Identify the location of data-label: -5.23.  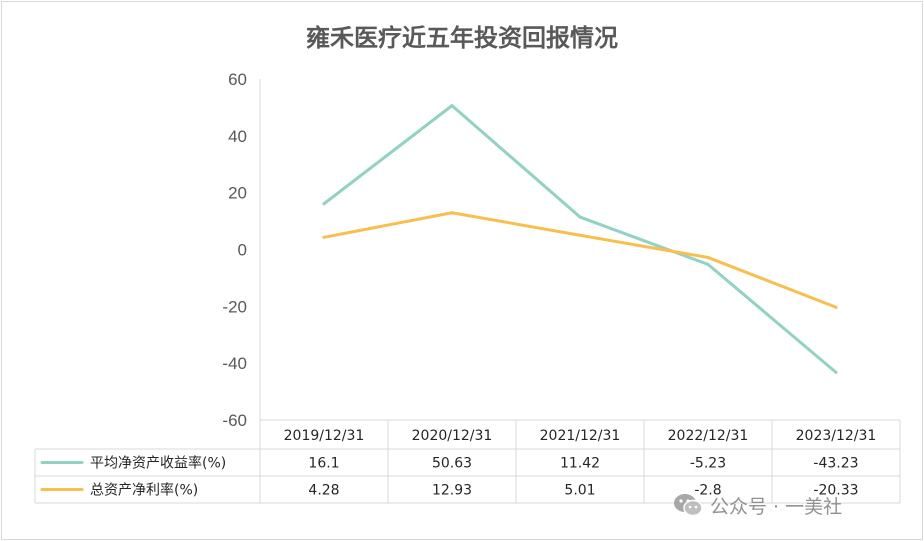
(708, 464).